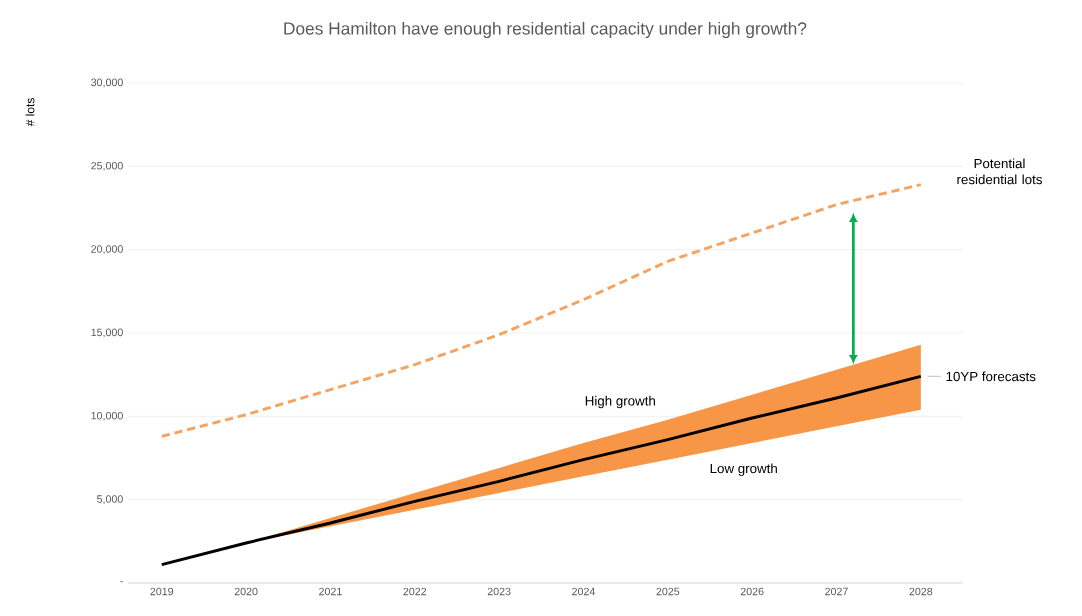 This screenshot has width=1082, height=616. What do you see at coordinates (743, 469) in the screenshot?
I see `annotation: Low growth` at bounding box center [743, 469].